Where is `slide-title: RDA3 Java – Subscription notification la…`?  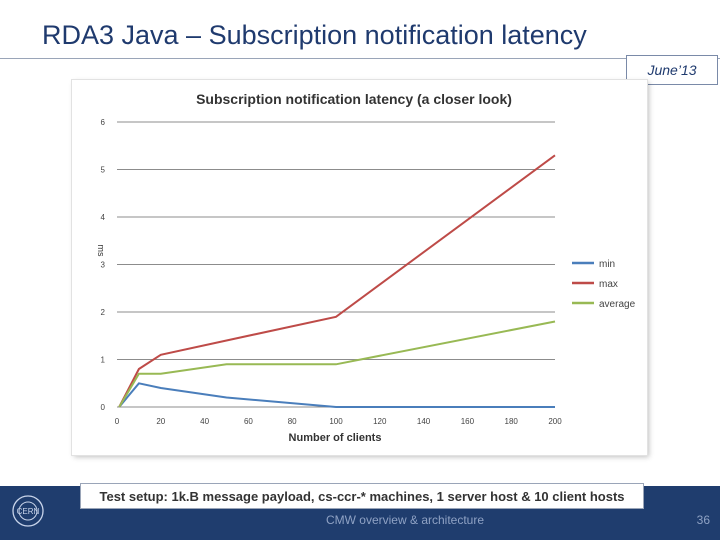 slide-title: RDA3 Java – Subscription notification la… is located at coordinates (314, 35).